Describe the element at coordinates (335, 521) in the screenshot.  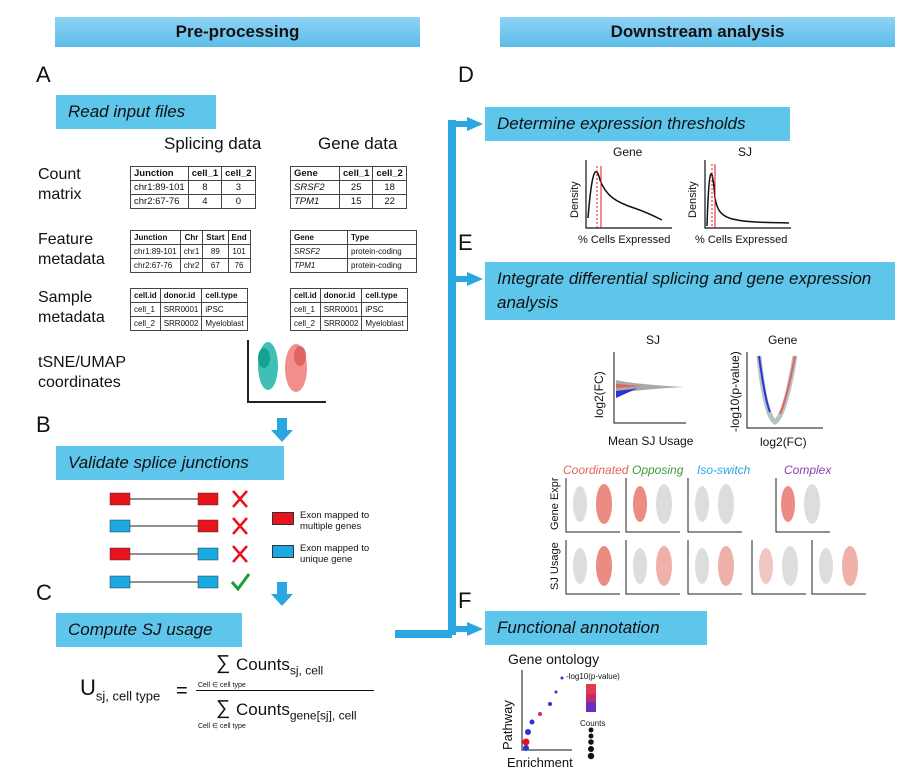
I see `legend-red-label: Exon mapped to multiple genes` at that location.